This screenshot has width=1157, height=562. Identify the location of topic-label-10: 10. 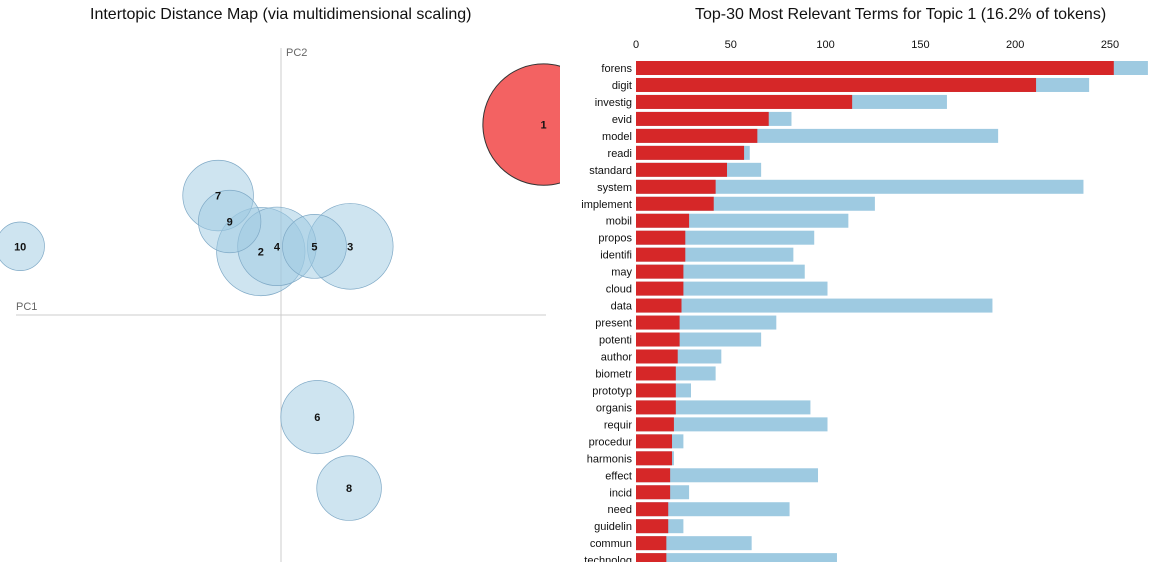
(20, 247).